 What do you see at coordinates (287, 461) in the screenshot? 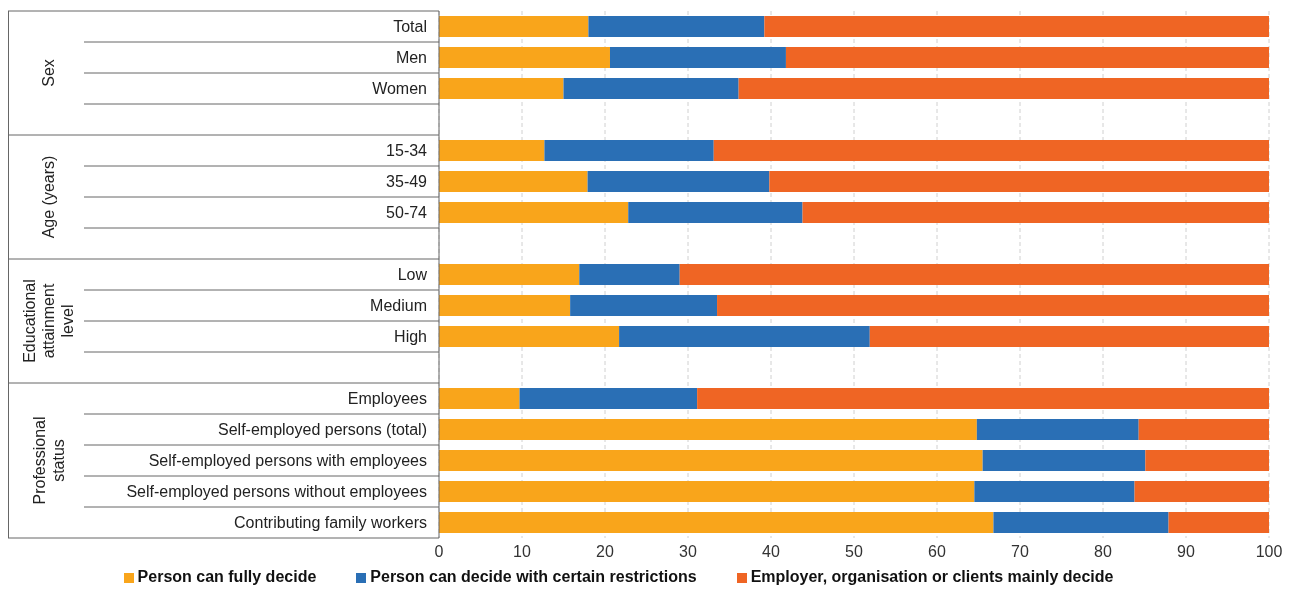
I see `y-tick-label: Self-employed persons with employees` at bounding box center [287, 461].